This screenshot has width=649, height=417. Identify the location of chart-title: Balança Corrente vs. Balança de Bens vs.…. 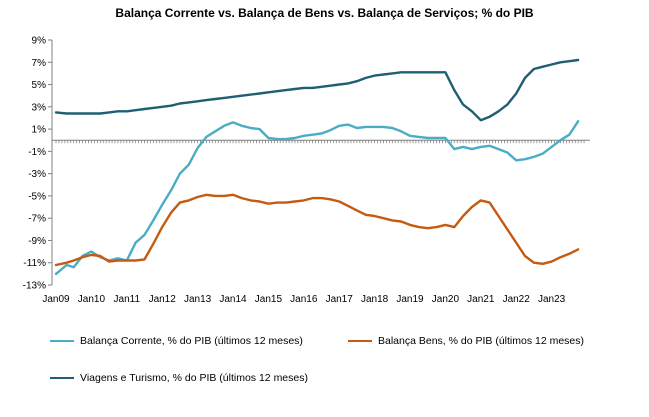
(324, 13).